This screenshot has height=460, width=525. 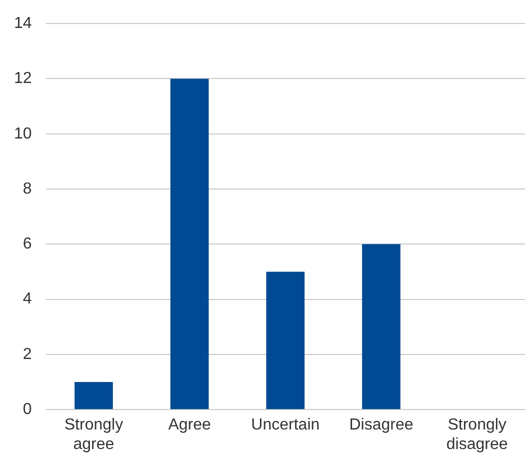 What do you see at coordinates (27, 409) in the screenshot?
I see `y-tick-label: 0` at bounding box center [27, 409].